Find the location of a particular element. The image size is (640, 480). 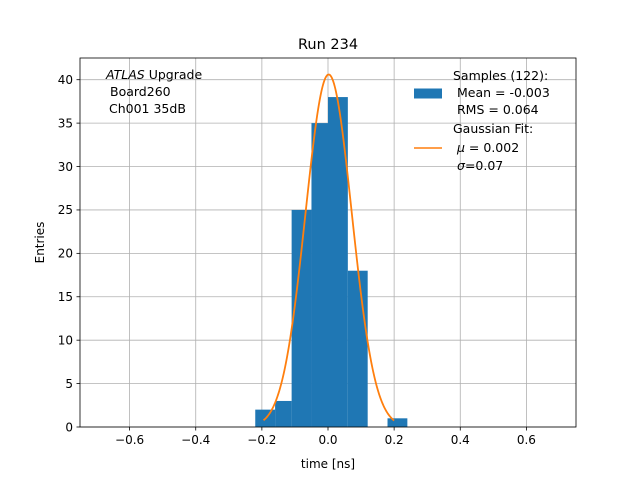

legend-fit-line-2: μ = 0.002 is located at coordinates (487, 147).